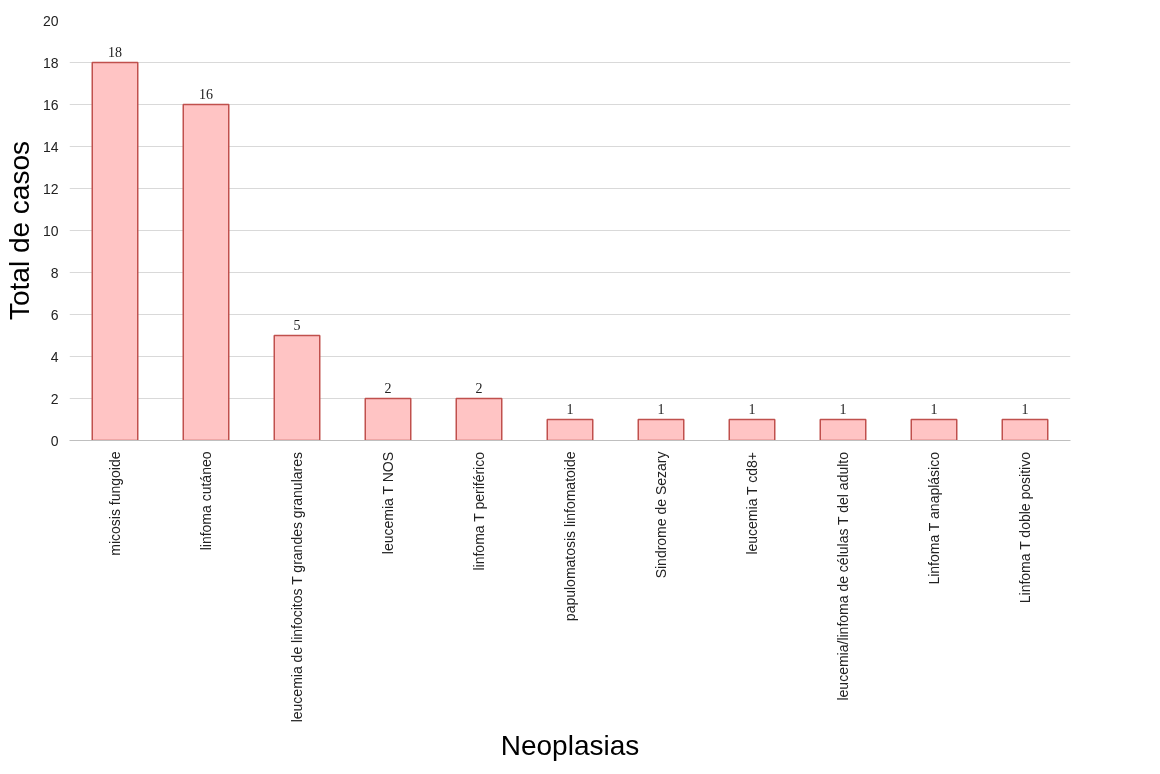 The height and width of the screenshot is (774, 1160). Describe the element at coordinates (50, 20) in the screenshot. I see `y-tick-label: 20` at that location.